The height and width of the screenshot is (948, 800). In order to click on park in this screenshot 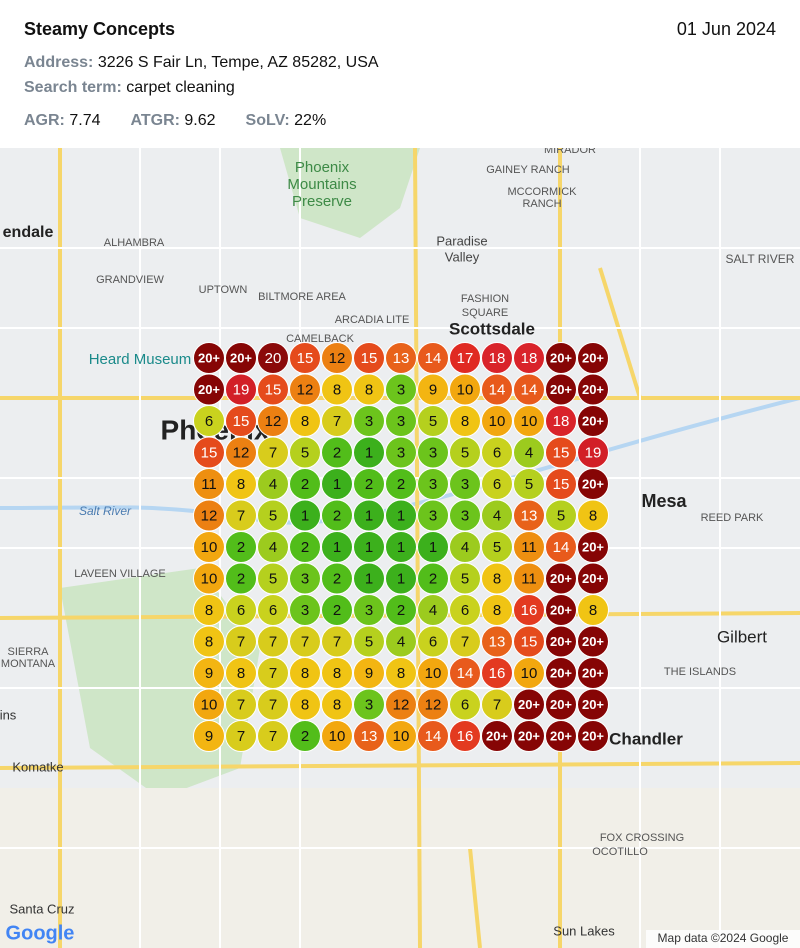, I will do `click(350, 193)`.